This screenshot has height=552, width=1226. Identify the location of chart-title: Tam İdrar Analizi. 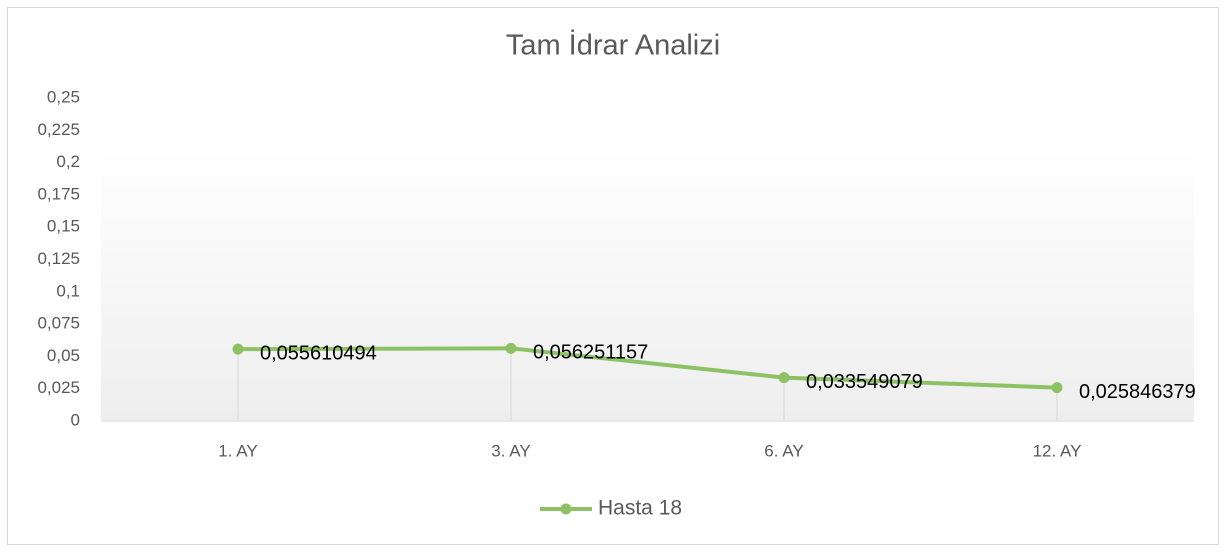
(613, 45).